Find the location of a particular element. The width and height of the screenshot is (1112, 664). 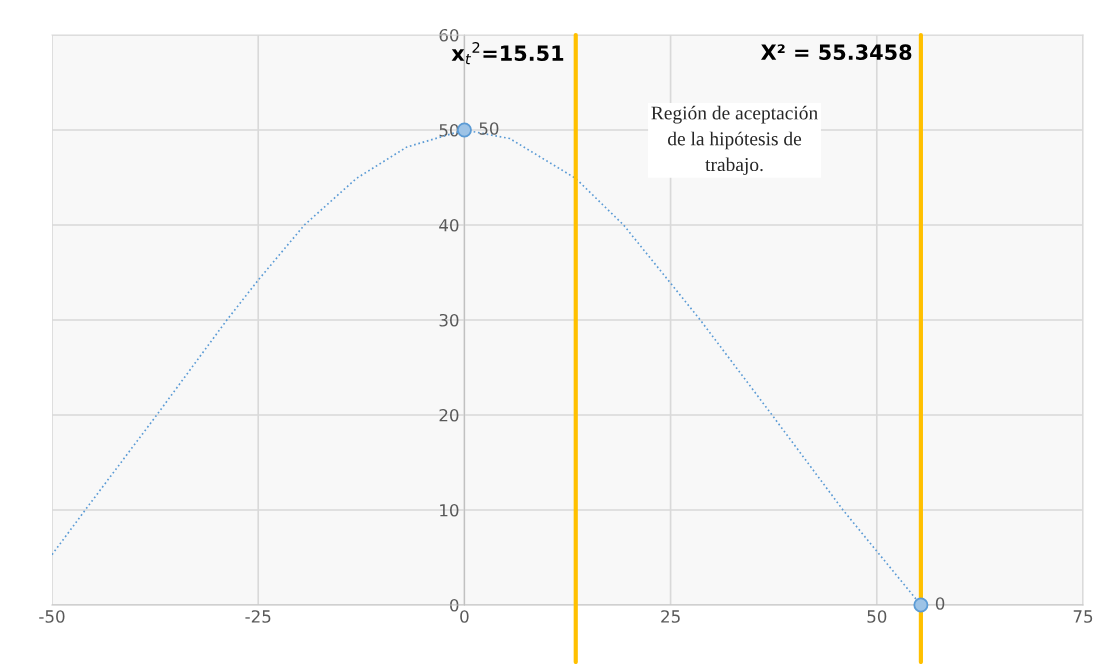

x-tick-label: -50 is located at coordinates (52, 616).